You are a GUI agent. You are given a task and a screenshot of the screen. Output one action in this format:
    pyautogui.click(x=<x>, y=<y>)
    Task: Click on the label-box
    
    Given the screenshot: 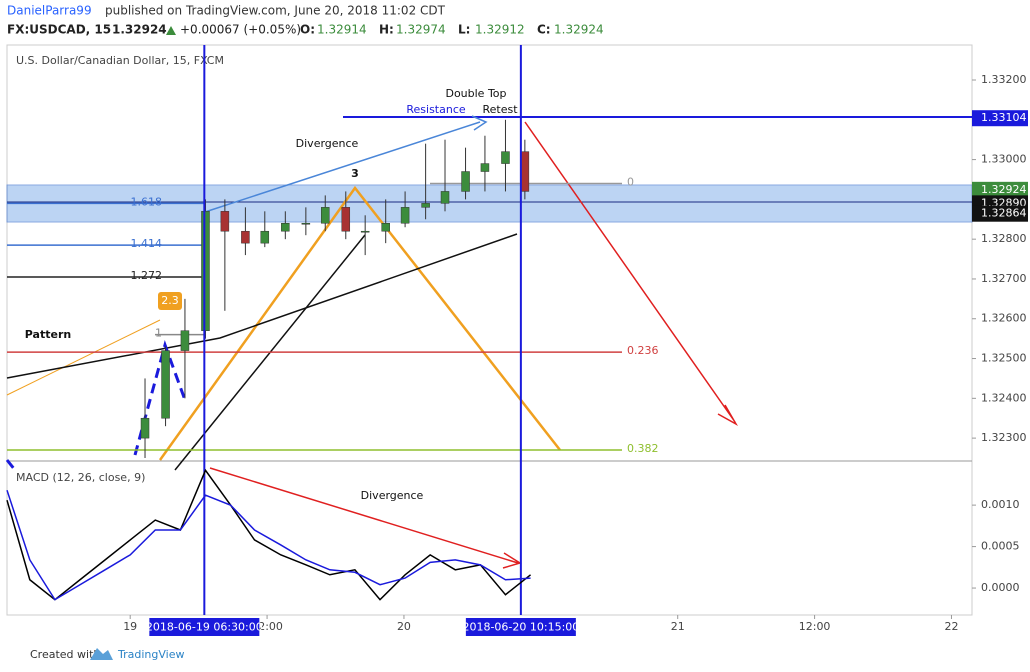 What is the action you would take?
    pyautogui.click(x=170, y=301)
    